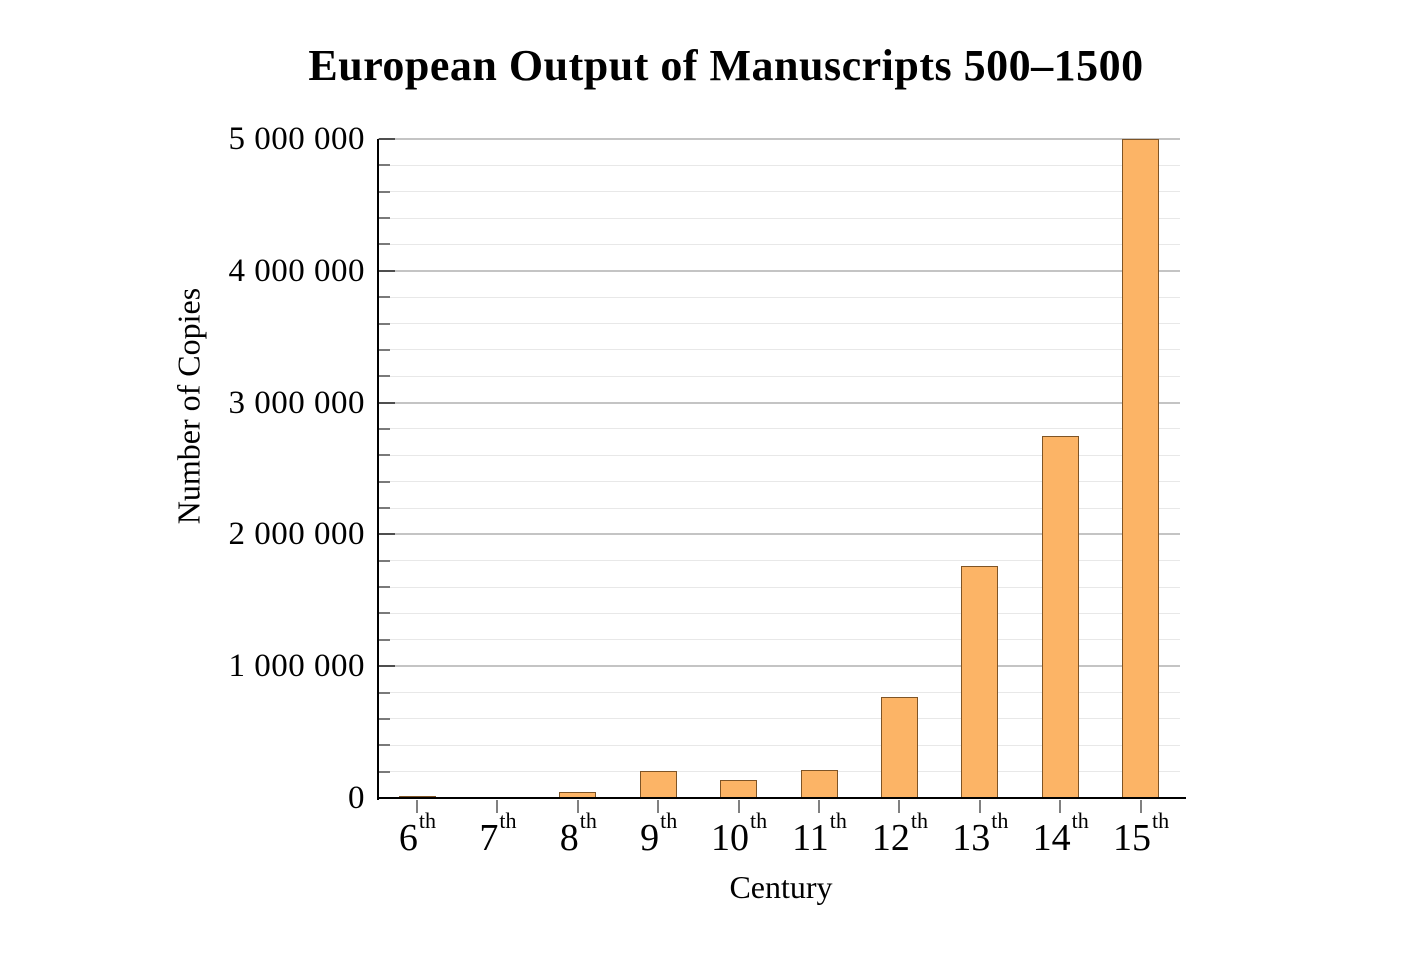 The width and height of the screenshot is (1420, 956). What do you see at coordinates (739, 789) in the screenshot?
I see `bar-10th` at bounding box center [739, 789].